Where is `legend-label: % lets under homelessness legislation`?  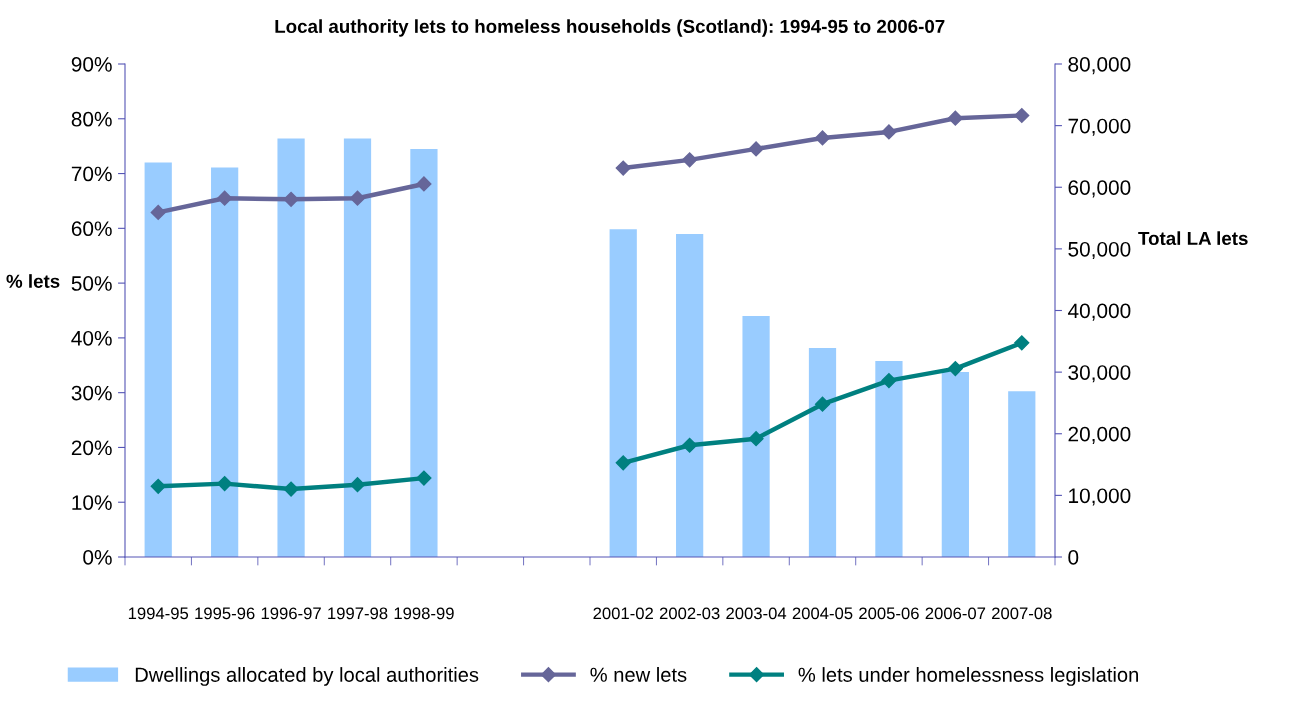 legend-label: % lets under homelessness legislation is located at coordinates (968, 676).